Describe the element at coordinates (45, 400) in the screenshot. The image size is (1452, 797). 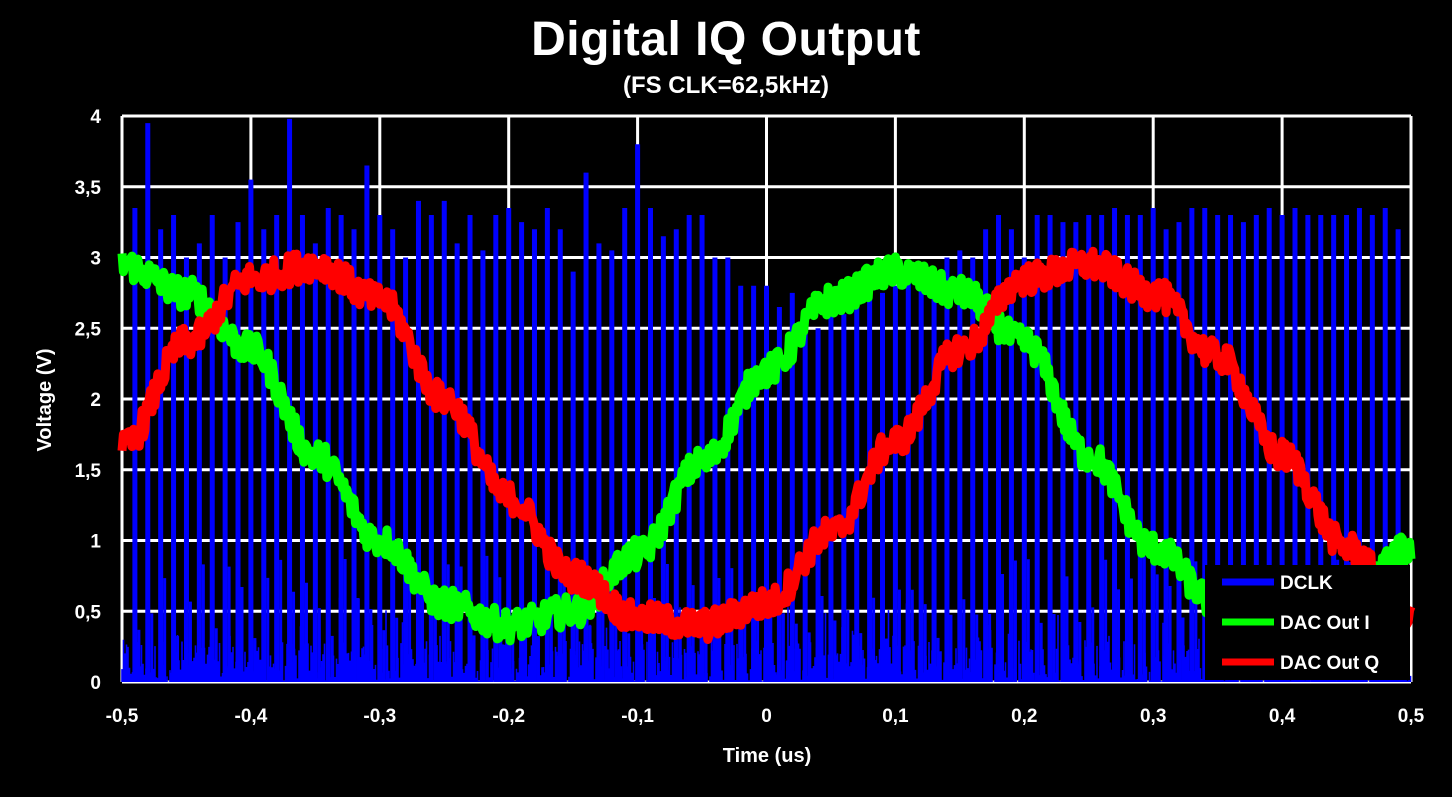
I see `y-axis-label: Voltage (V)` at that location.